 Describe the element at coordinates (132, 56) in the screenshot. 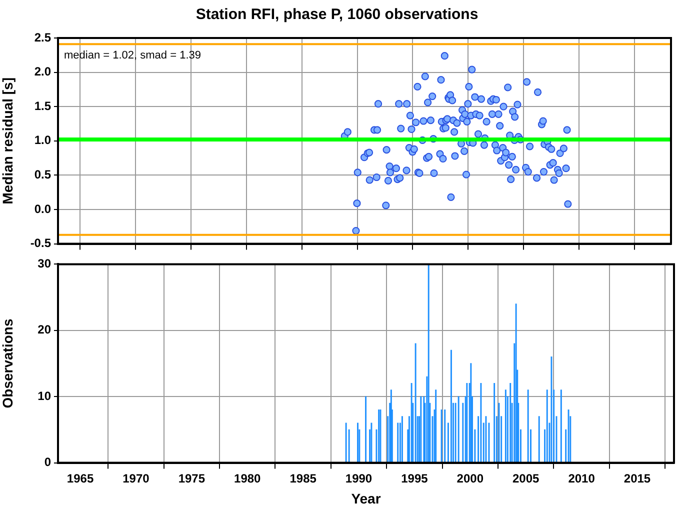

I see `annotation: median = 1.02, smad = 1.39` at that location.